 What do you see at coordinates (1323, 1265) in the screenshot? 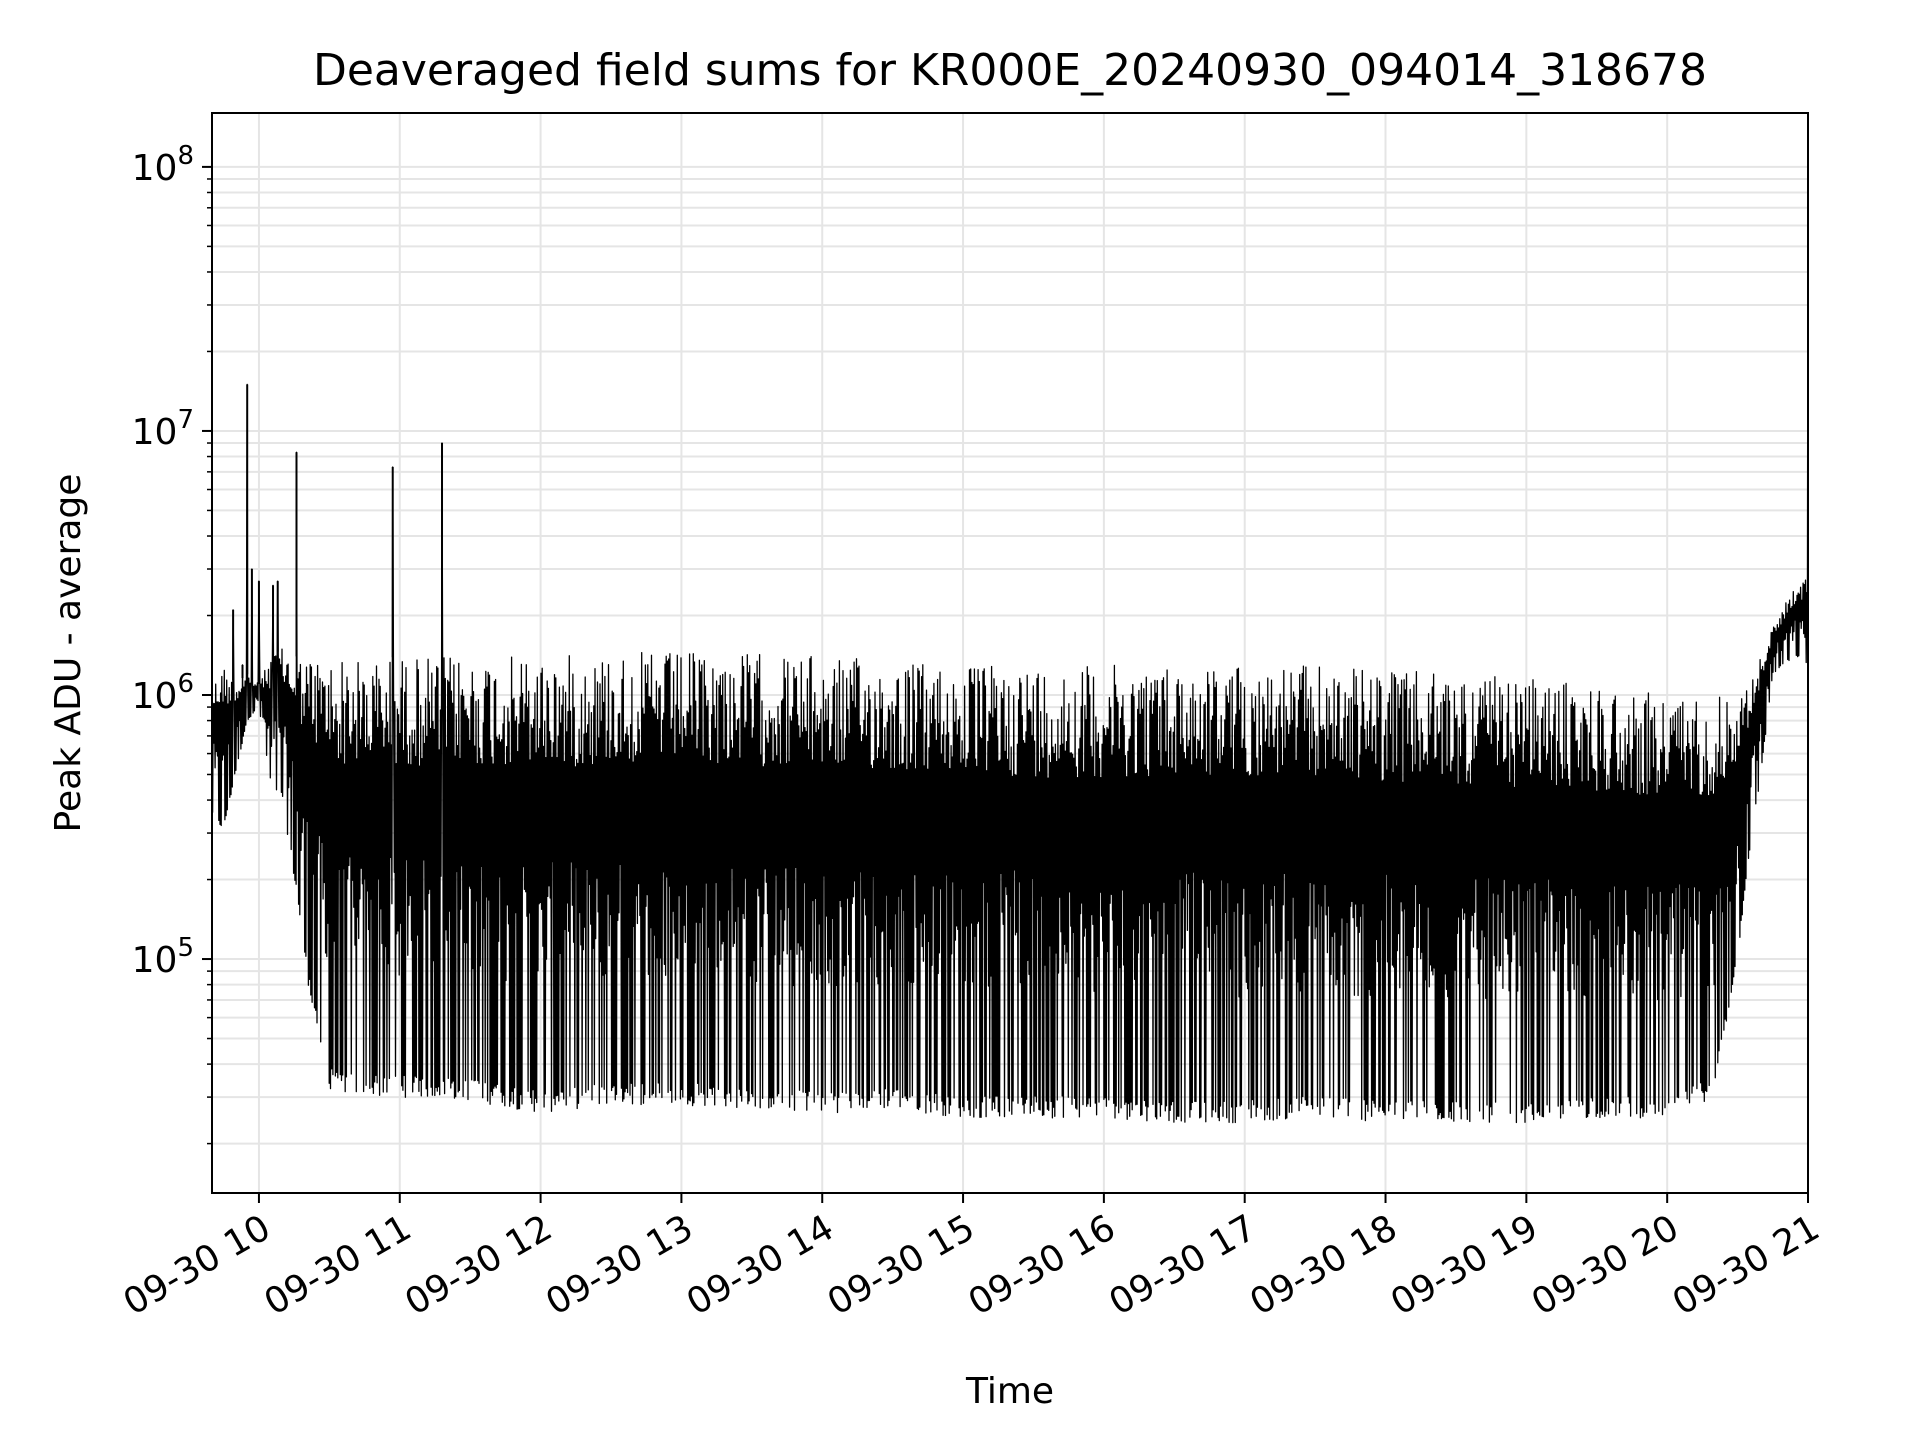
I see `x-tick-label: 09-30 18` at bounding box center [1323, 1265].